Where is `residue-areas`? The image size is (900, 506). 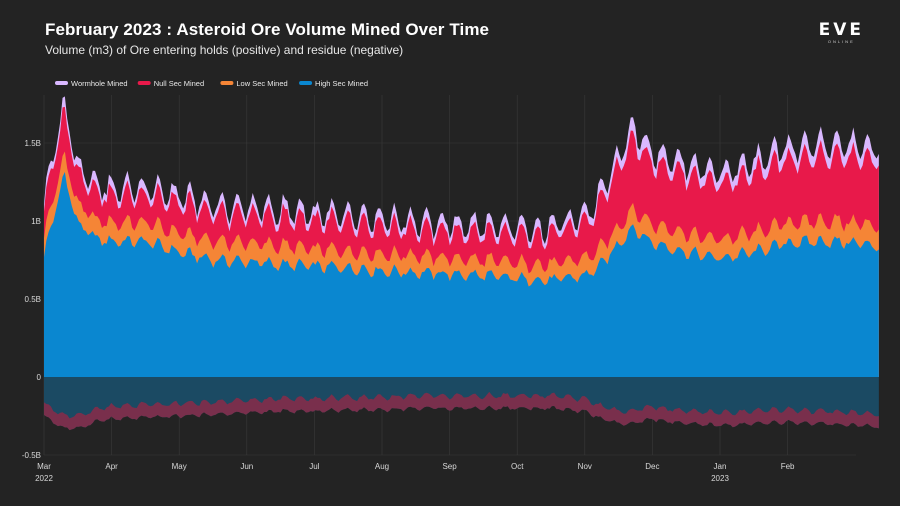 residue-areas is located at coordinates (461, 404).